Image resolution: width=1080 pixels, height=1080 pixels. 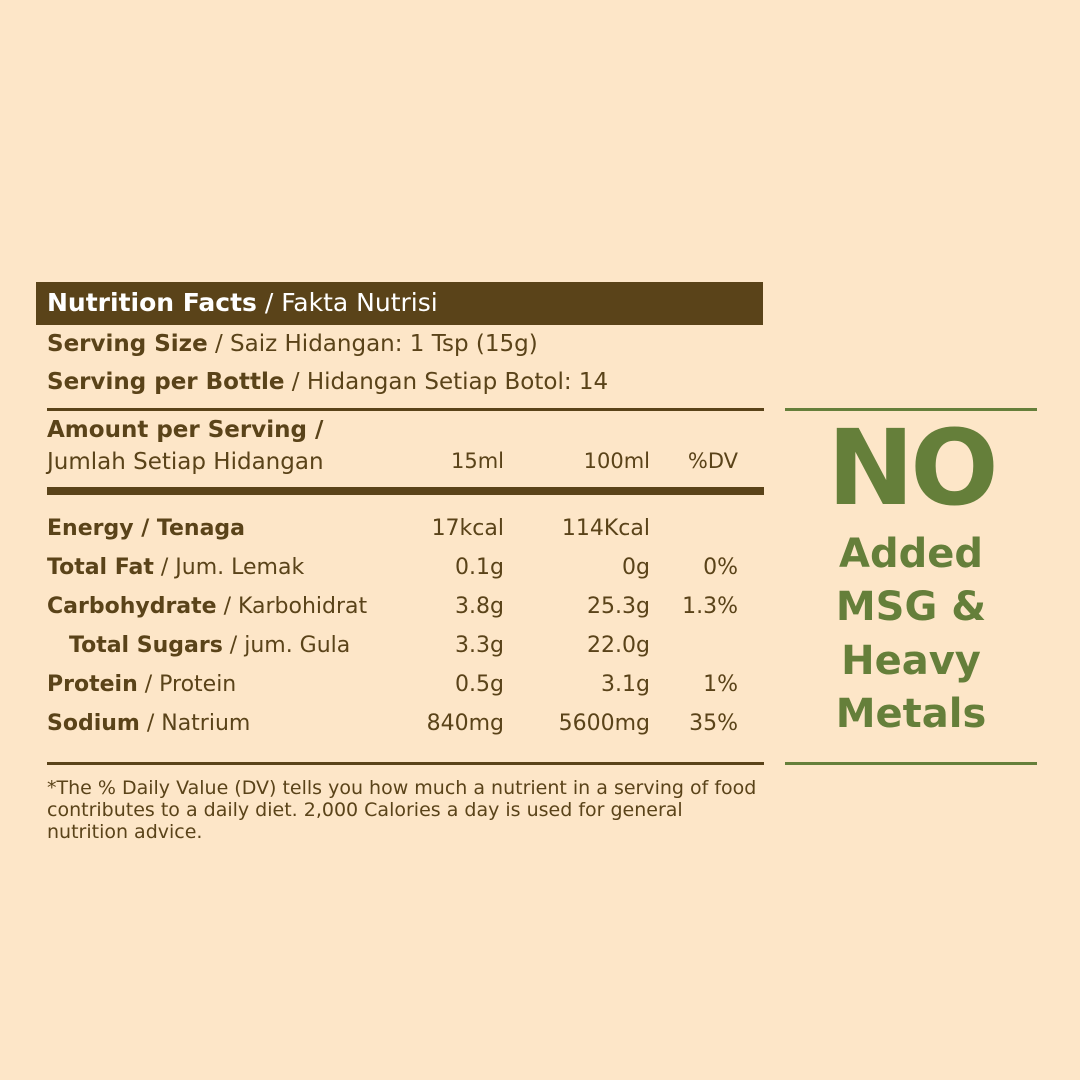 What do you see at coordinates (479, 567) in the screenshot?
I see `value-15ml: 0.1g` at bounding box center [479, 567].